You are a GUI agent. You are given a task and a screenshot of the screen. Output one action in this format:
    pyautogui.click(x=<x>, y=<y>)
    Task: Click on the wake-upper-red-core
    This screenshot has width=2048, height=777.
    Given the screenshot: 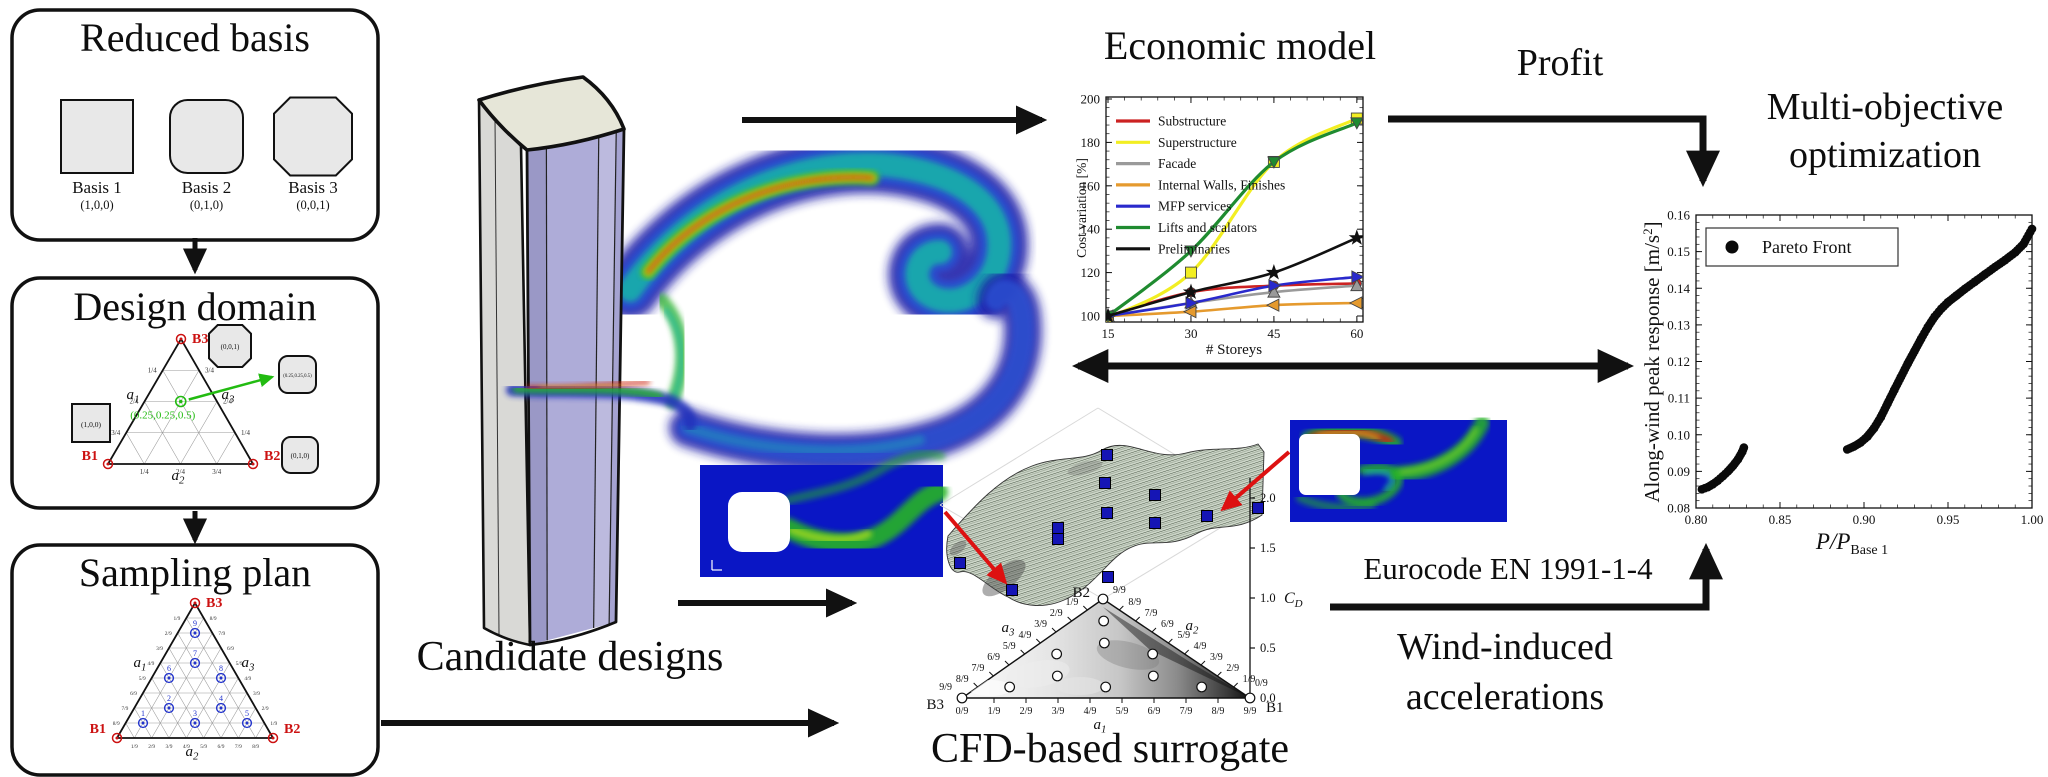 What is the action you would take?
    pyautogui.click(x=760, y=224)
    